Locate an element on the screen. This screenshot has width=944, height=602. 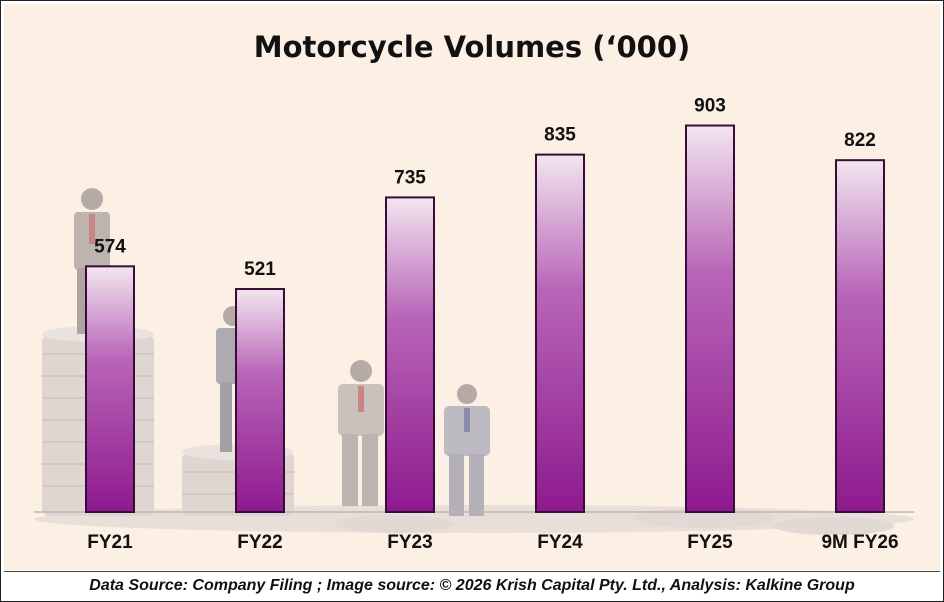
chart-title: Motorcycle Volumes (‘000) is located at coordinates (472, 47).